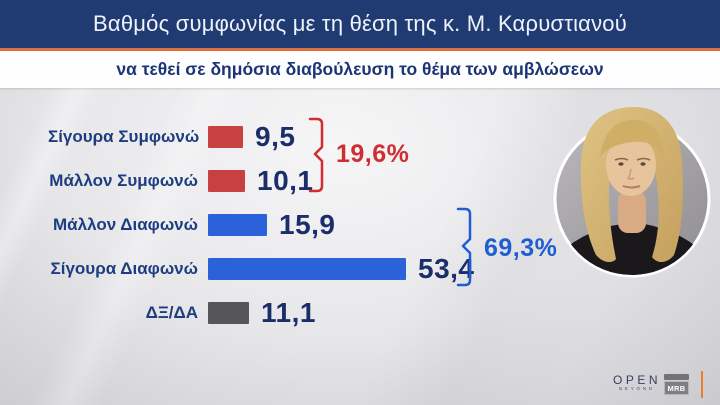 The image size is (720, 405). I want to click on footer-orange-divider, so click(702, 384).